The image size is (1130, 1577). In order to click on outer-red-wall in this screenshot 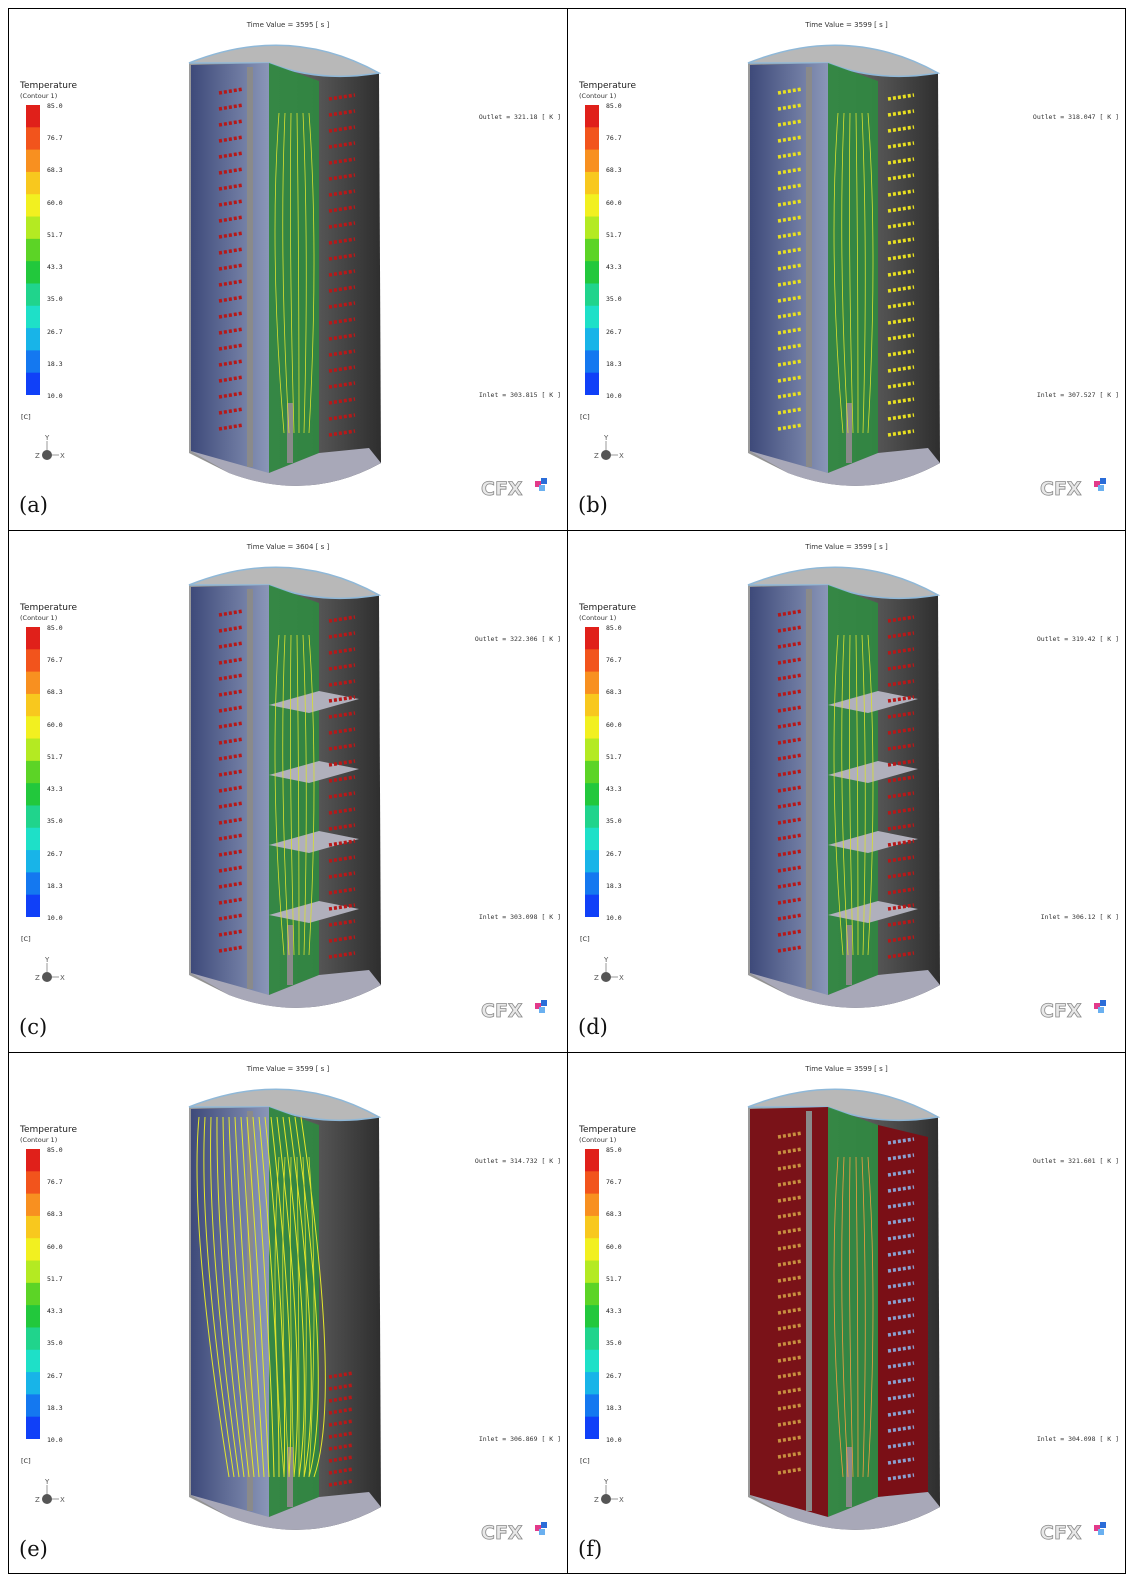, I will do `click(903, 1311)`.